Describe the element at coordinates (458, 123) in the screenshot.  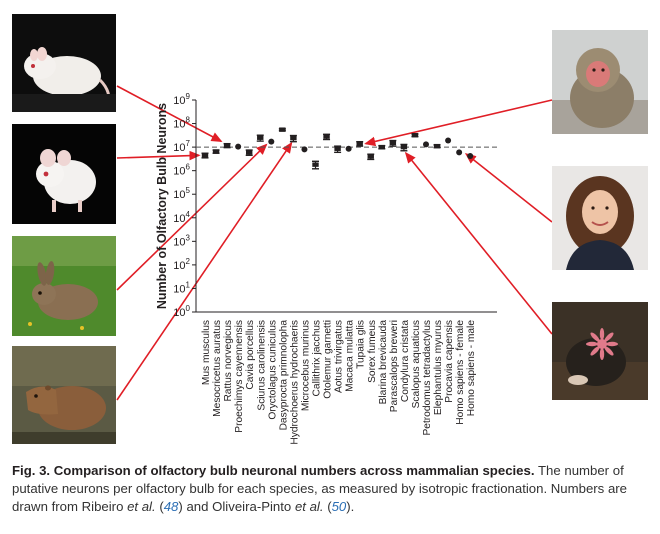
I see `arrow-macaque` at that location.